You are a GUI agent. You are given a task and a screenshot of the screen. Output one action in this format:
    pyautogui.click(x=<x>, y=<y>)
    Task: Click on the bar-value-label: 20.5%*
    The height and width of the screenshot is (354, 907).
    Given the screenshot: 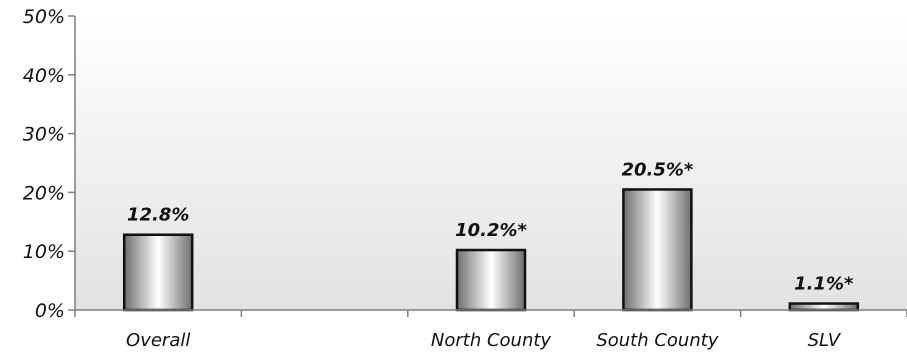 What is the action you would take?
    pyautogui.click(x=657, y=169)
    